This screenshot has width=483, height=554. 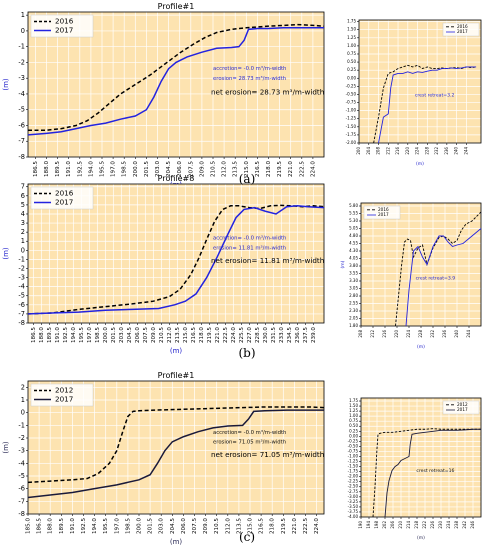 What do you see at coordinates (351, 102) in the screenshot?
I see `y-tick-label: -0.75` at bounding box center [351, 102].